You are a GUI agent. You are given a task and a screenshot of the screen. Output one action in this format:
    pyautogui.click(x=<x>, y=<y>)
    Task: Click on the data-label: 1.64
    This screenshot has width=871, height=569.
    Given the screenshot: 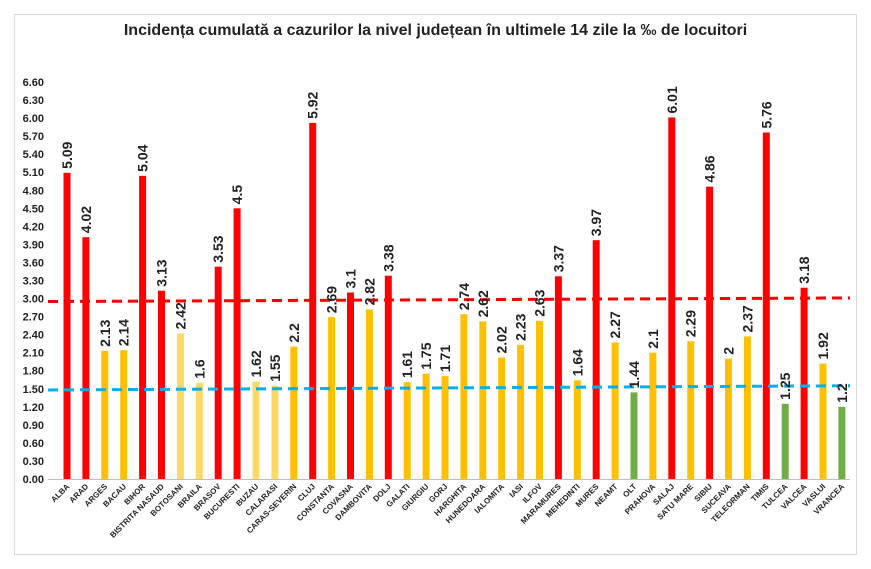 What is the action you would take?
    pyautogui.click(x=577, y=362)
    